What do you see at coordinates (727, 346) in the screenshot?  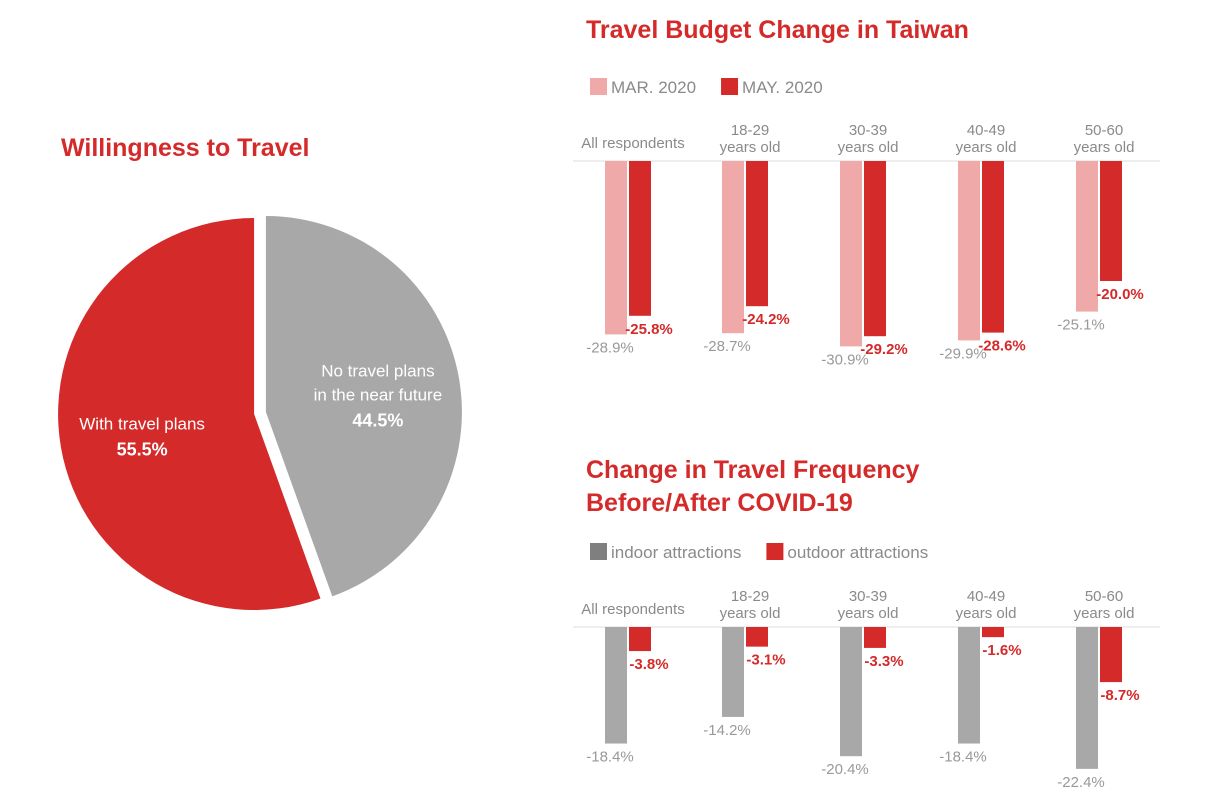 I see `data-label: -28.7%` at bounding box center [727, 346].